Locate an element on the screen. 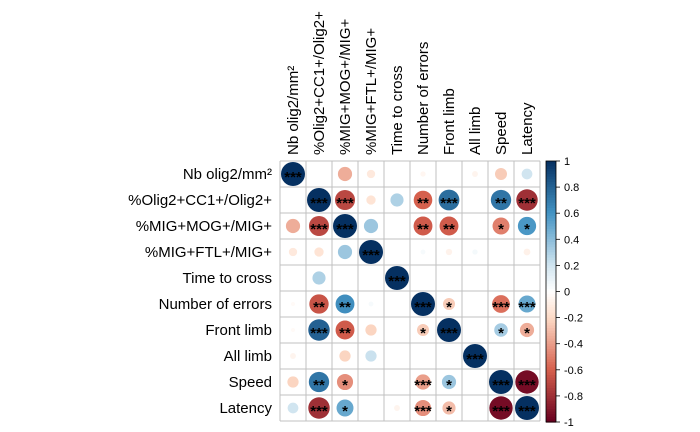 The width and height of the screenshot is (700, 432). corr-circle-olig2-cc1-olig2-vs-olig2-cc1-olig2 is located at coordinates (319, 200).